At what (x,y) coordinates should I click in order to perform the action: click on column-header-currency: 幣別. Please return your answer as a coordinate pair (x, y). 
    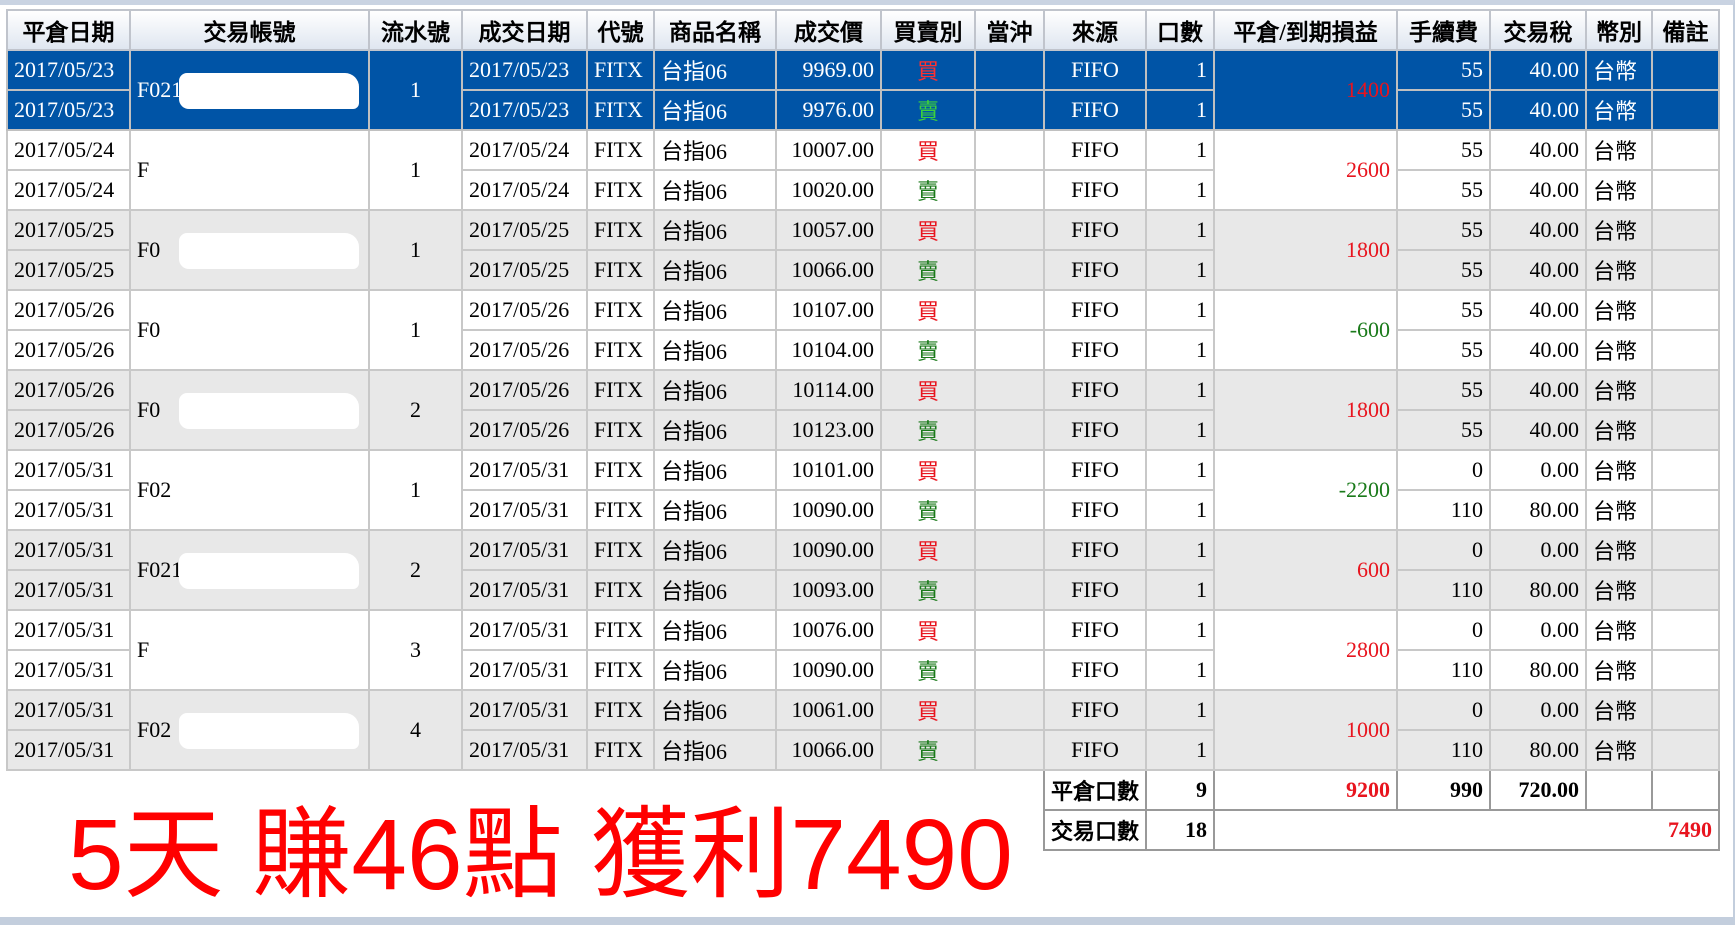
    Looking at the image, I should click on (1619, 30).